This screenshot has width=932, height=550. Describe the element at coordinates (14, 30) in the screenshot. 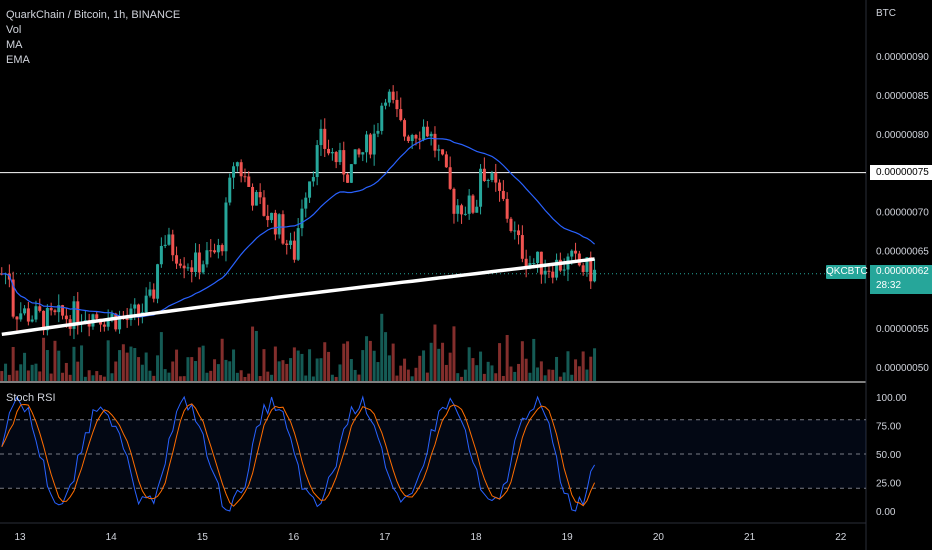

I see `indicator-vol: Vol` at that location.